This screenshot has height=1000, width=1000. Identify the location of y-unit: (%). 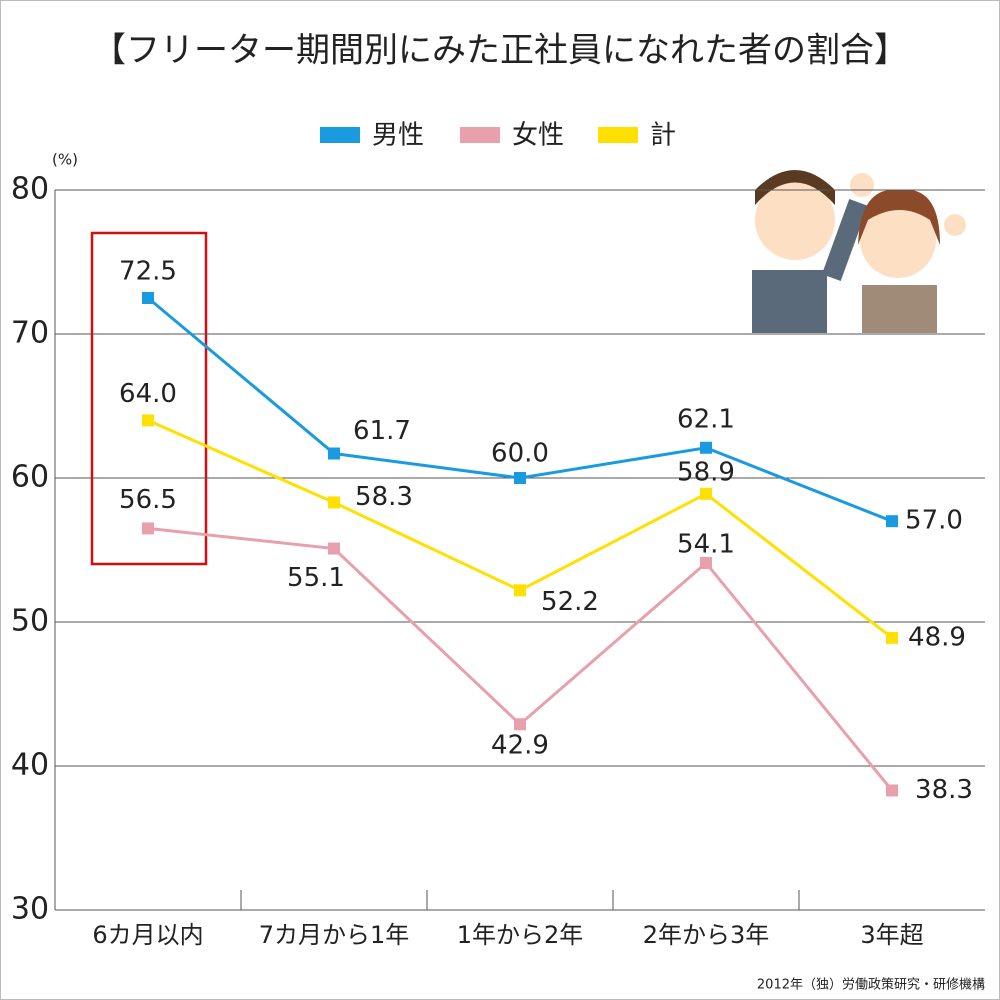
(65, 160).